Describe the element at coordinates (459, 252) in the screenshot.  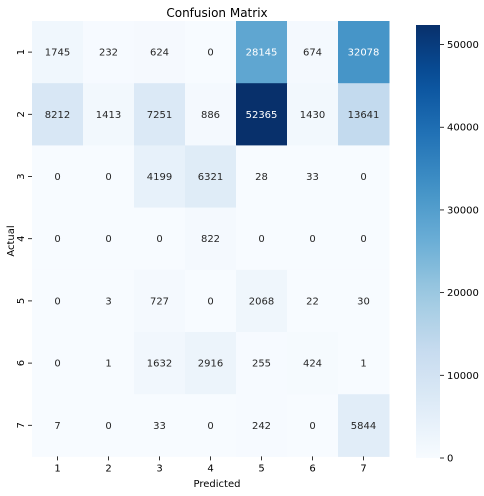
I see `colorbar-ticks: 0 10000 20000 30000 40000 50000` at that location.